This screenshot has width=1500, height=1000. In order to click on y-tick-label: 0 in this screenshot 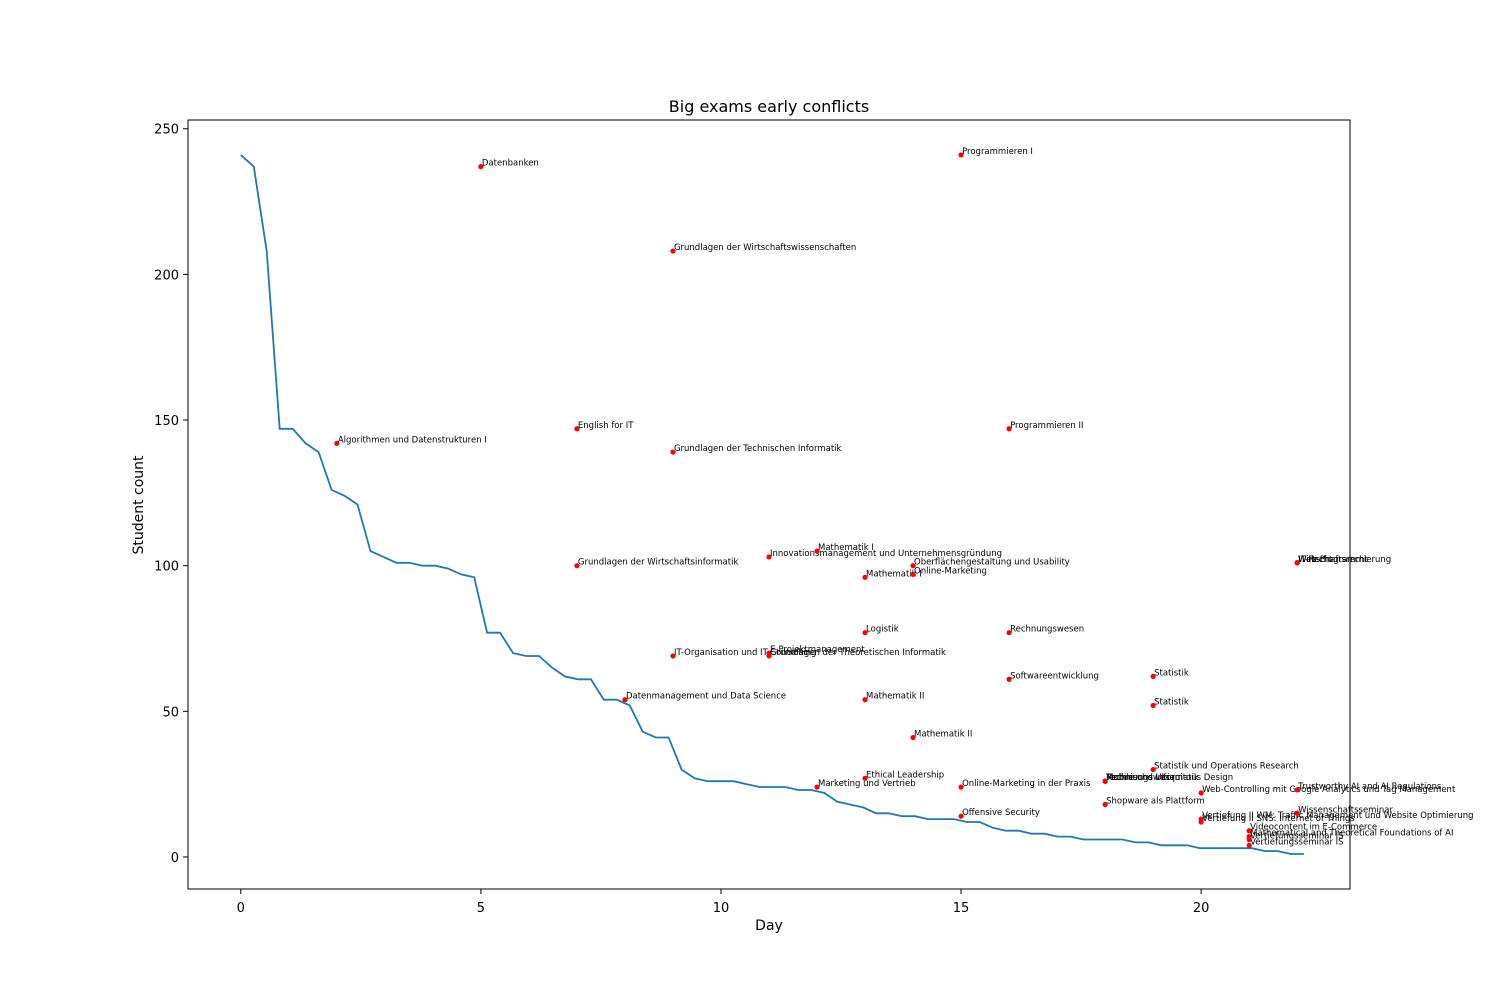, I will do `click(175, 858)`.